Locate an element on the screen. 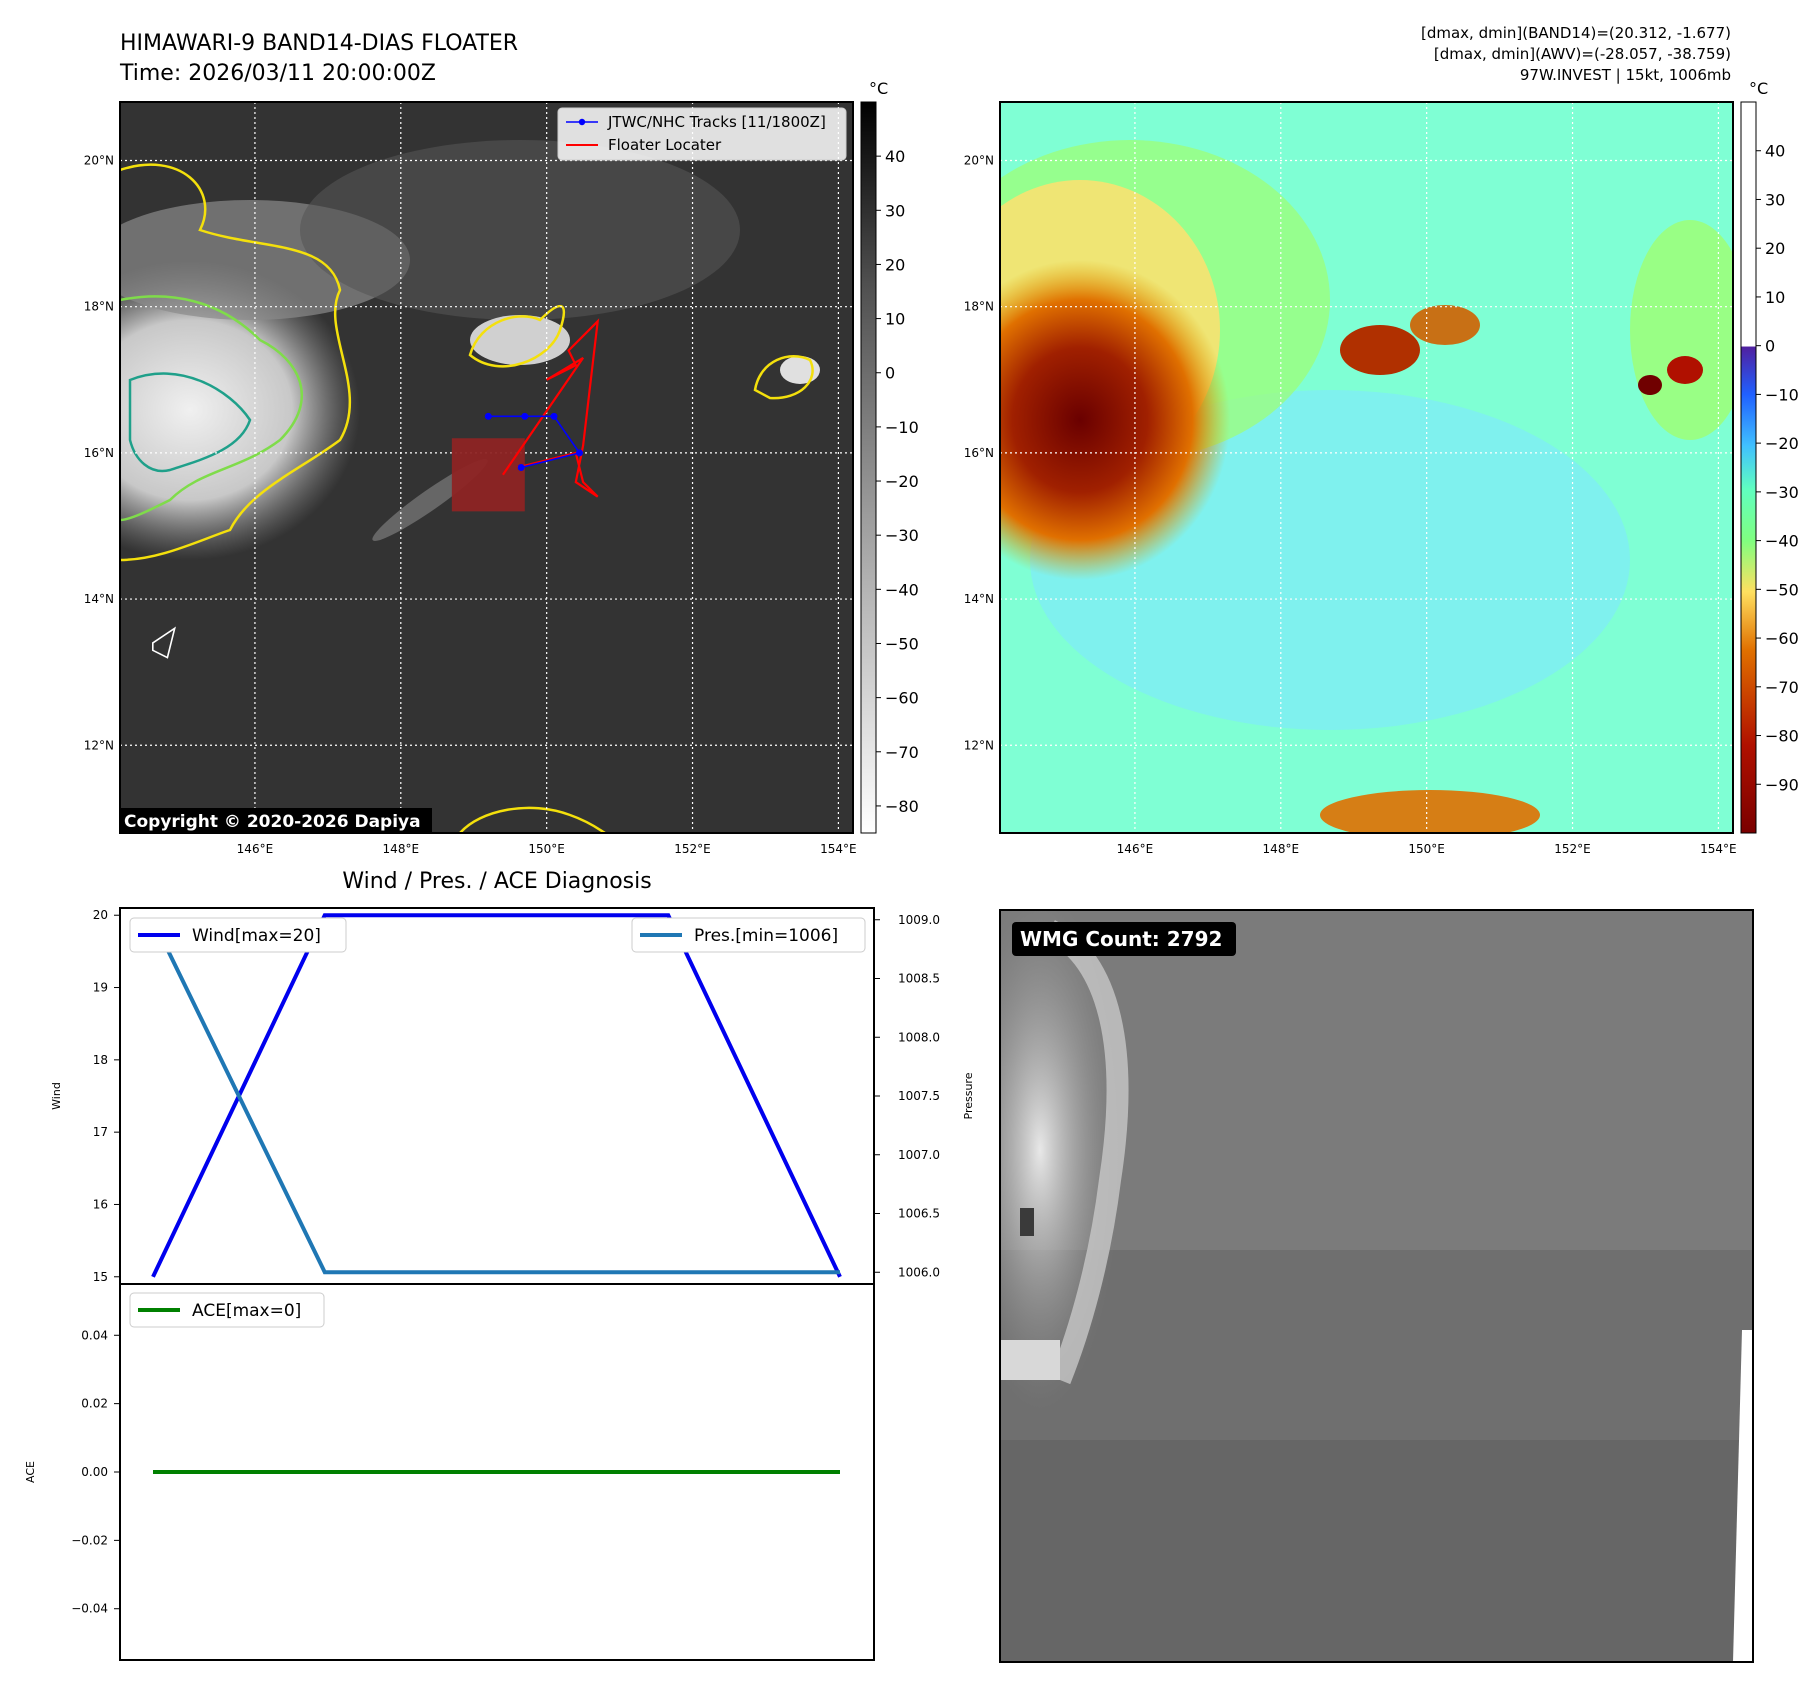 The width and height of the screenshot is (1813, 1690). wmg-edge-mask is located at coordinates (1743, 1496).